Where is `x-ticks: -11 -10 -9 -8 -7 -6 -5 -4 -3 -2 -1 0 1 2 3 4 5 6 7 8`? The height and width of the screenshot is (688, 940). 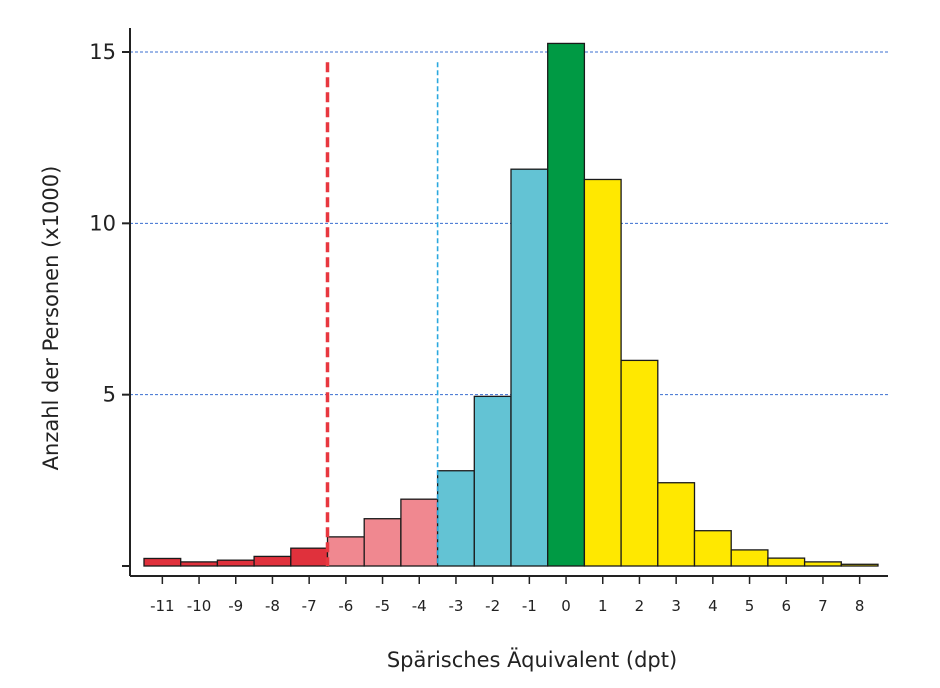
x-ticks: -11 -10 -9 -8 -7 -6 -5 -4 -3 -2 -1 0 1 2 3 4 5 6 7 8 is located at coordinates (507, 595).